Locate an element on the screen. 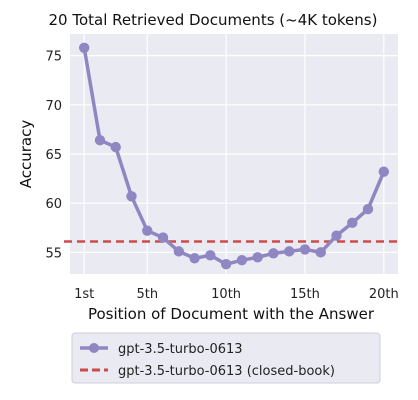 The image size is (418, 400). y-tick-label: 70 is located at coordinates (53, 106).